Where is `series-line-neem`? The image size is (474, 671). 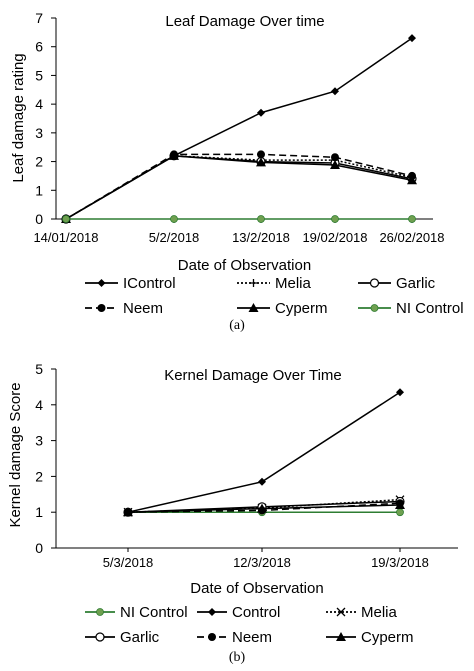 series-line-neem is located at coordinates (239, 186).